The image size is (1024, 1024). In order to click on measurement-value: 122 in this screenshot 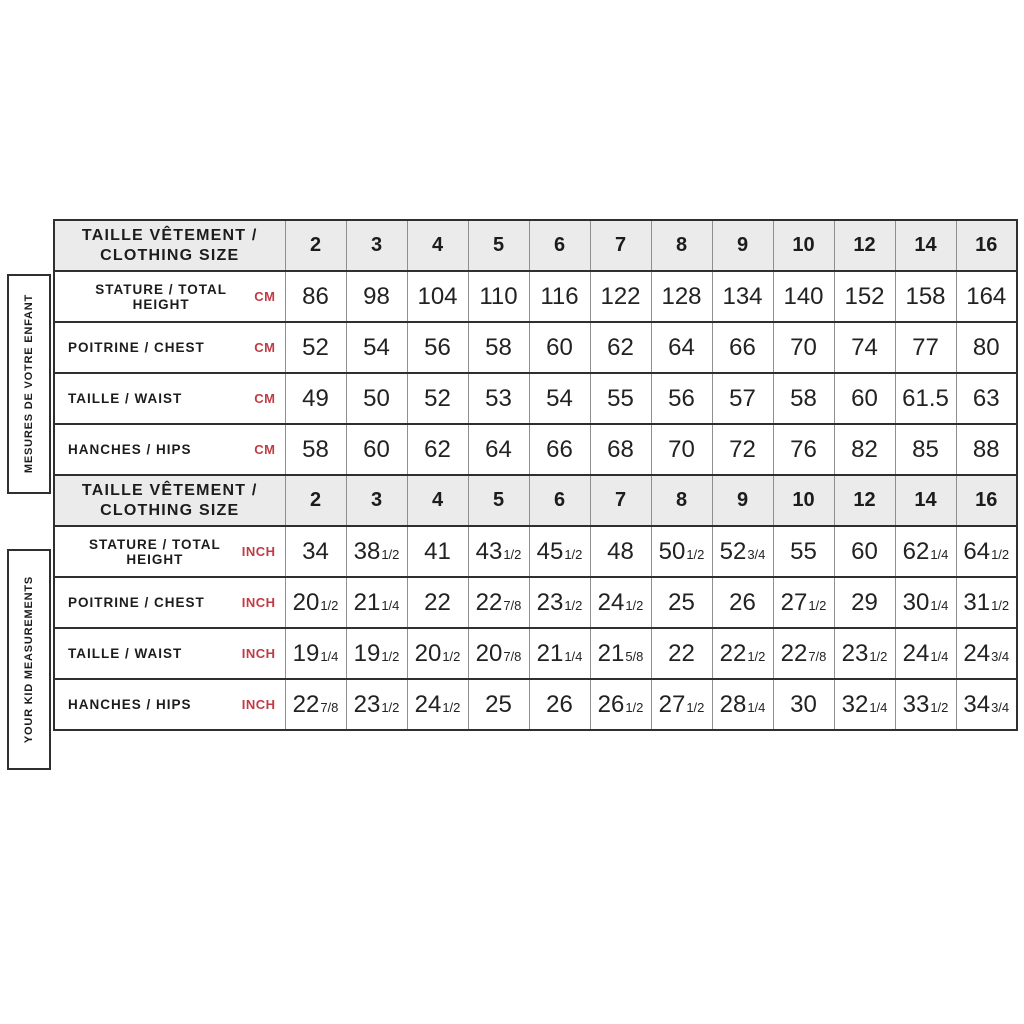, I will do `click(620, 296)`.